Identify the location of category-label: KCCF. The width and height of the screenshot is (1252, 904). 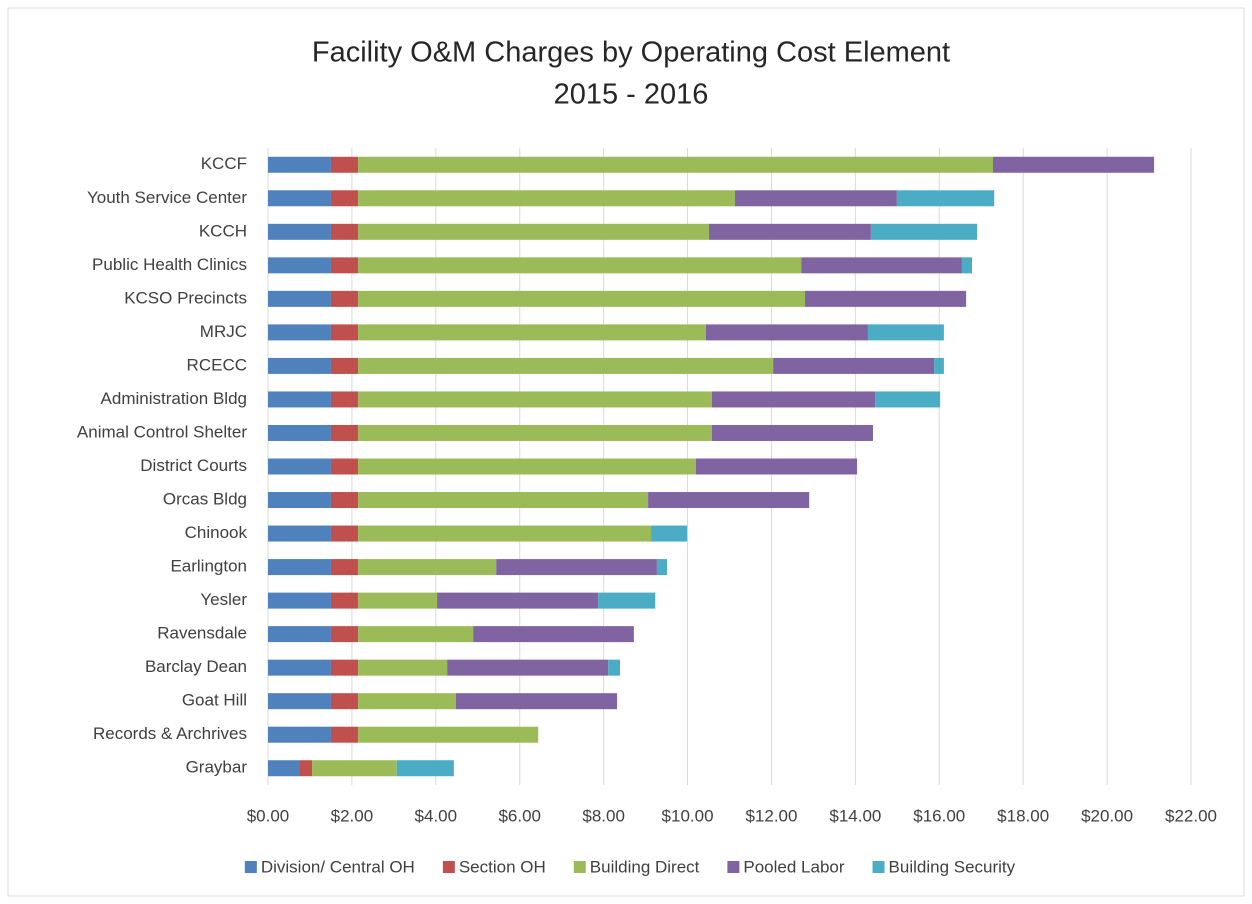
(224, 163).